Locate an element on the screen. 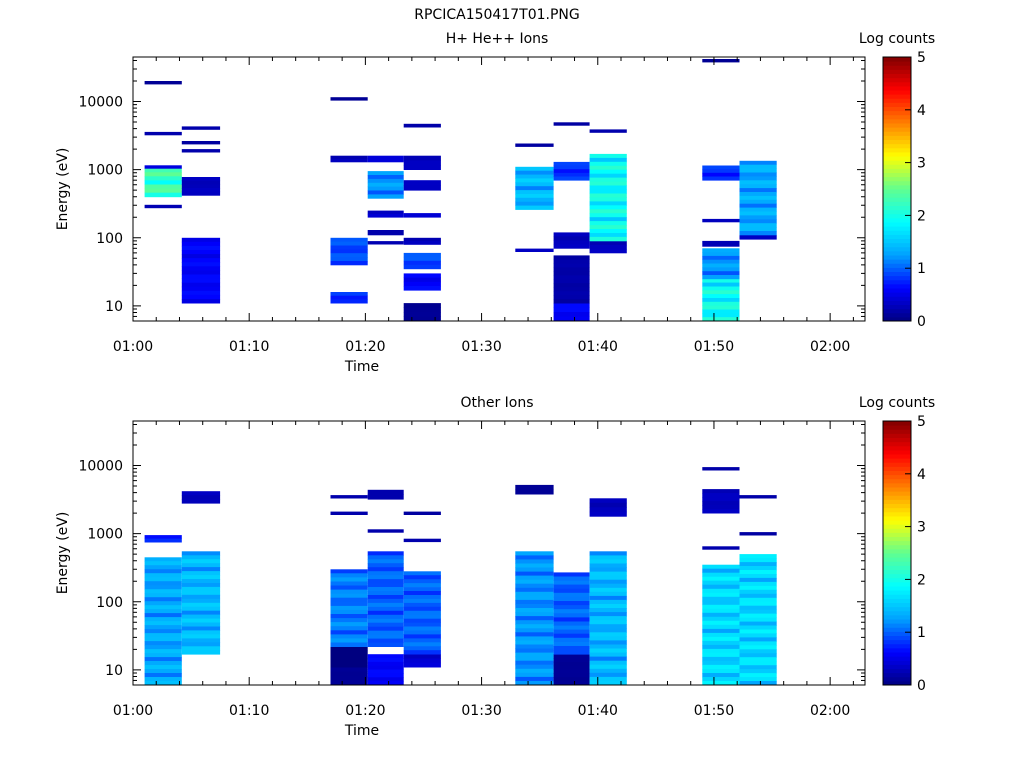 This screenshot has width=1024, height=768. colorbar-label: Log counts is located at coordinates (897, 39).